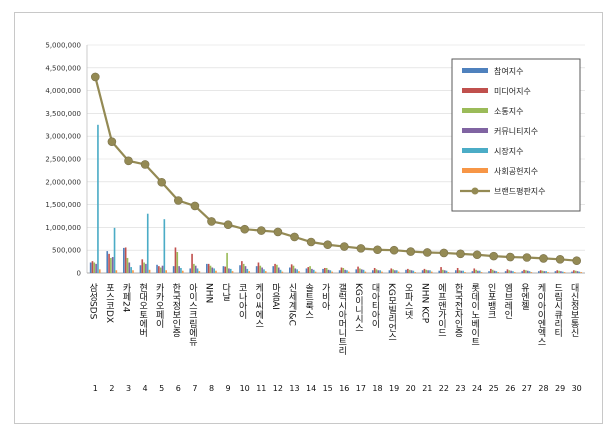  What do you see at coordinates (475, 191) in the screenshot?
I see `legend-marker` at bounding box center [475, 191].